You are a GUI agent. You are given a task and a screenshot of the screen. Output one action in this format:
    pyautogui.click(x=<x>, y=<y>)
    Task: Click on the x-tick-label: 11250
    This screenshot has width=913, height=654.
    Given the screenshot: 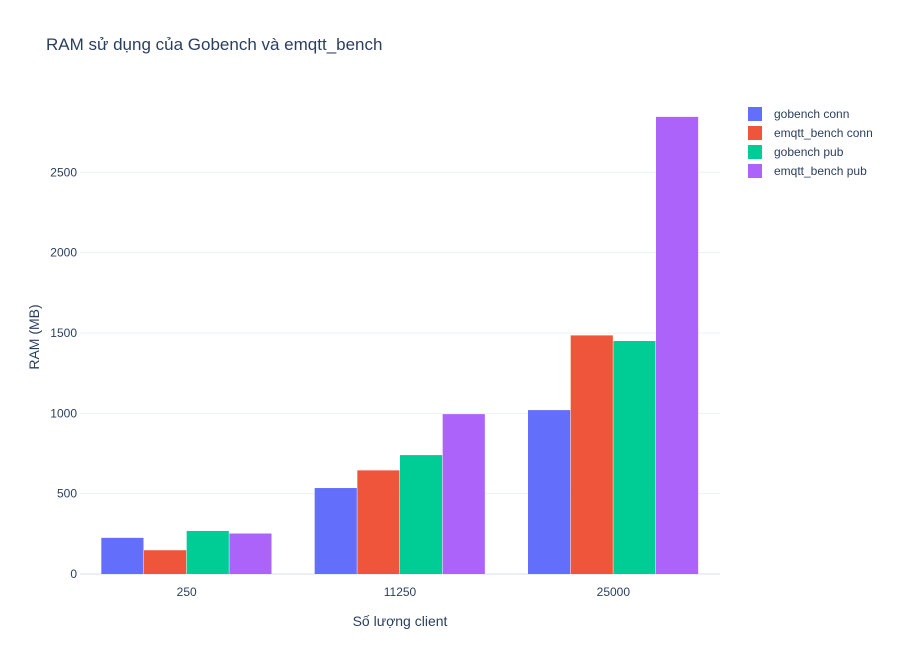 What is the action you would take?
    pyautogui.click(x=400, y=592)
    